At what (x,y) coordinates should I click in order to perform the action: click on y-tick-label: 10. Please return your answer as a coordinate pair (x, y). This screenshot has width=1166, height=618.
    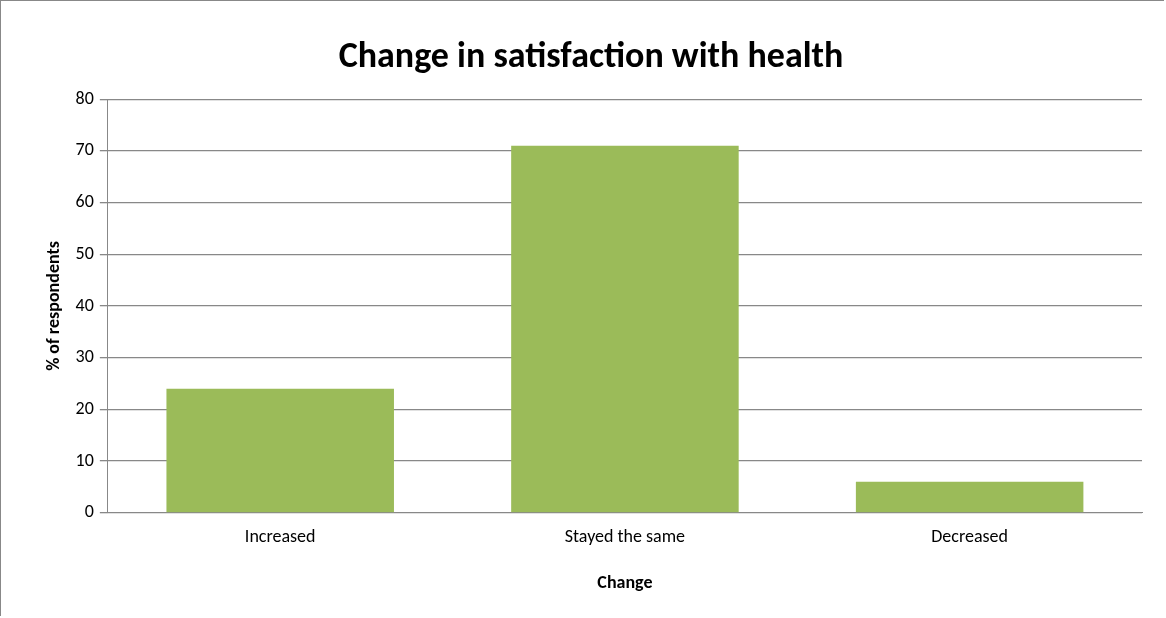
    Looking at the image, I should click on (84, 459).